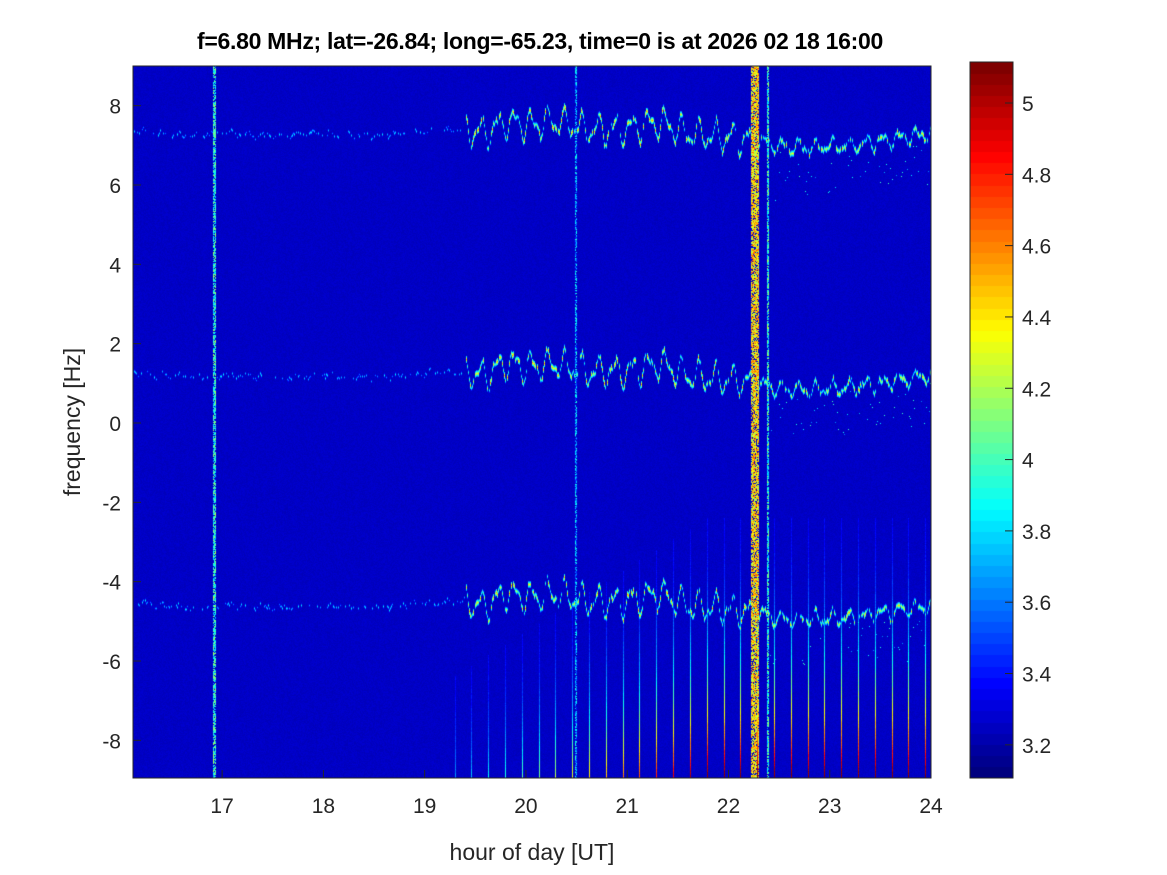 The image size is (1167, 875). I want to click on colorbar, so click(991, 420).